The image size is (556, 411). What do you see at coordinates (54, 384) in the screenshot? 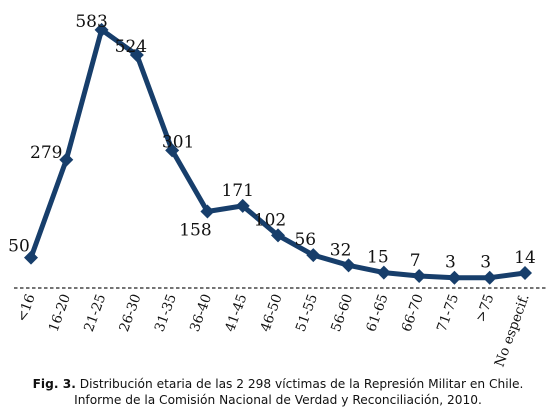
I see `caption-tag: Fig. 3.` at bounding box center [54, 384].